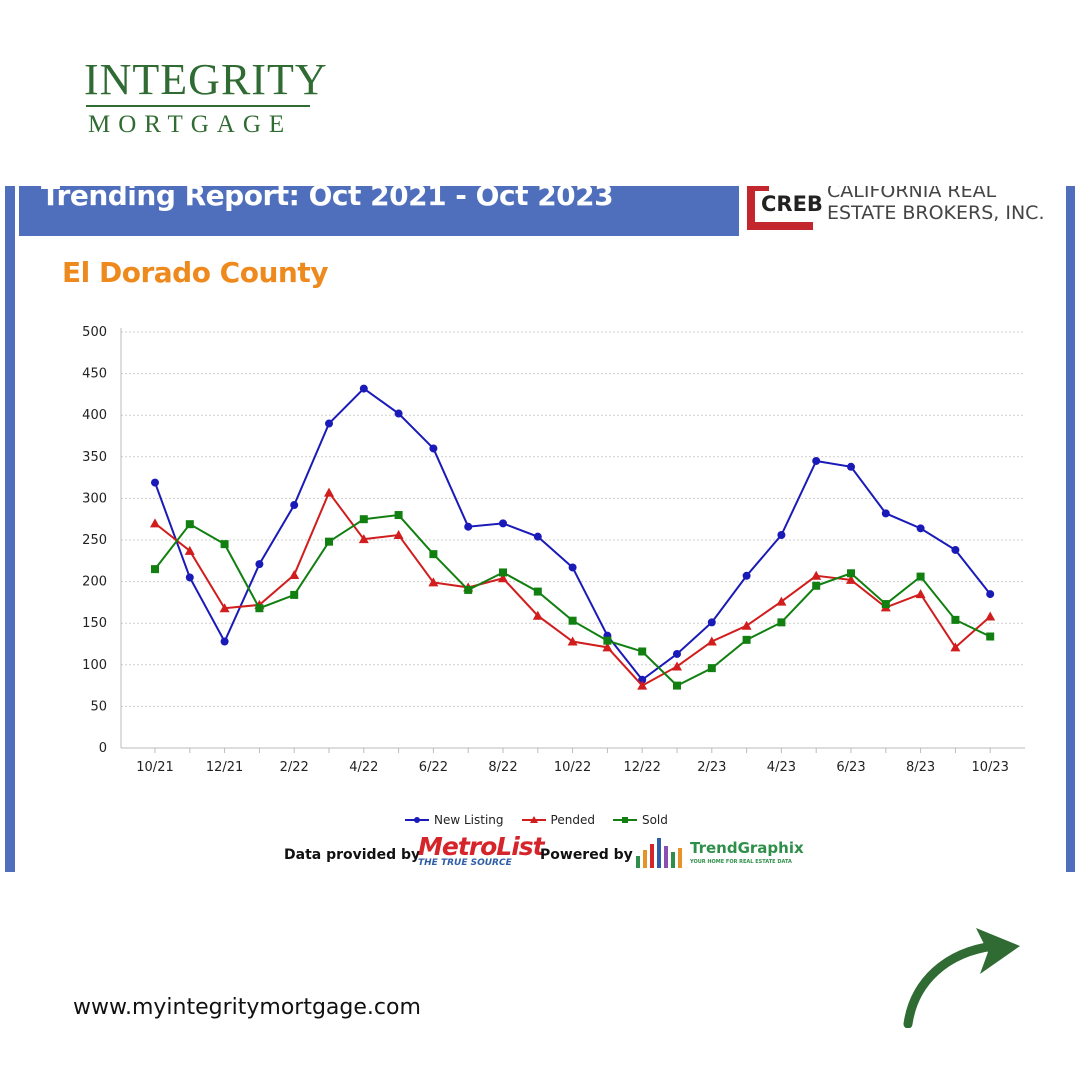 This screenshot has width=1080, height=1080. What do you see at coordinates (586, 855) in the screenshot?
I see `powered-by-label: Powered by` at bounding box center [586, 855].